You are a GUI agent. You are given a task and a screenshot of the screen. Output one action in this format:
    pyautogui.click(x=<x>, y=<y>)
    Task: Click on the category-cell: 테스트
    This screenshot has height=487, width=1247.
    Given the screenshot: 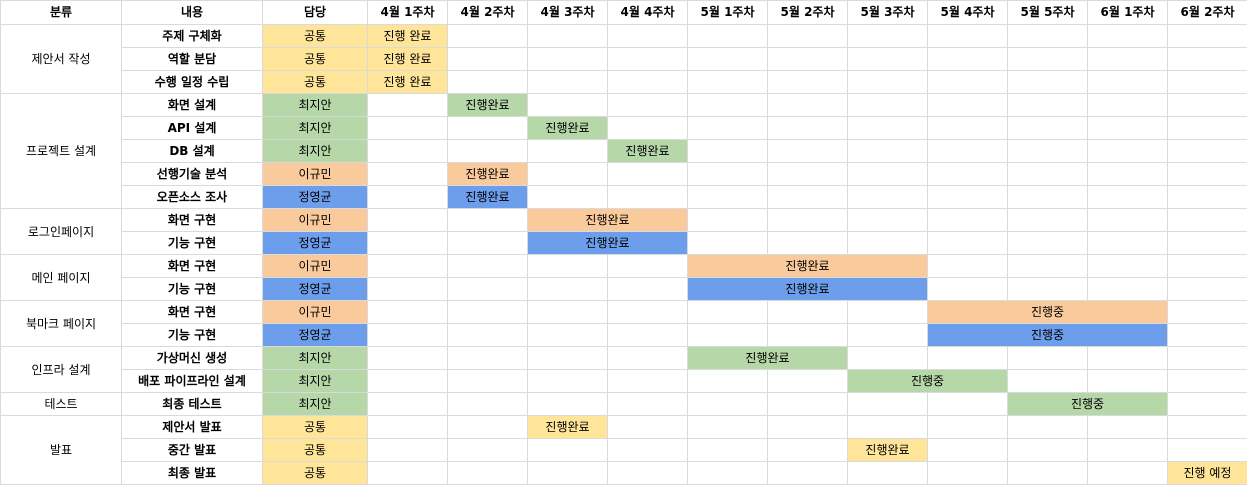 What is the action you would take?
    pyautogui.click(x=61, y=404)
    